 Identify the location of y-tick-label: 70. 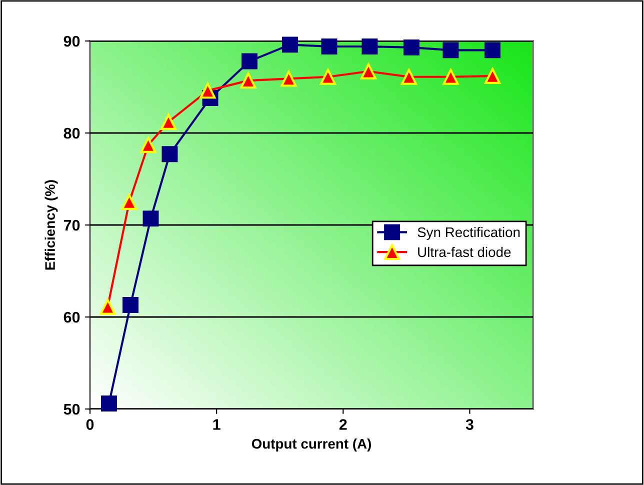
(72, 225).